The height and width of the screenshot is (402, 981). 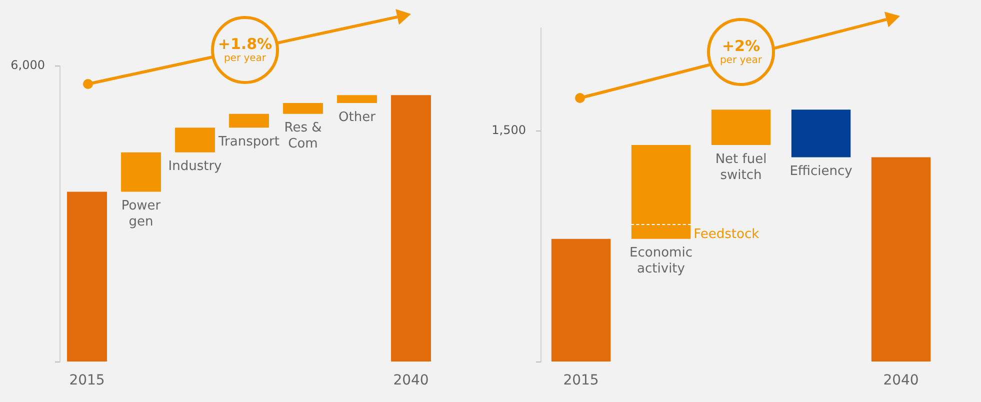 What do you see at coordinates (661, 261) in the screenshot?
I see `x-tick-label: Economic activity` at bounding box center [661, 261].